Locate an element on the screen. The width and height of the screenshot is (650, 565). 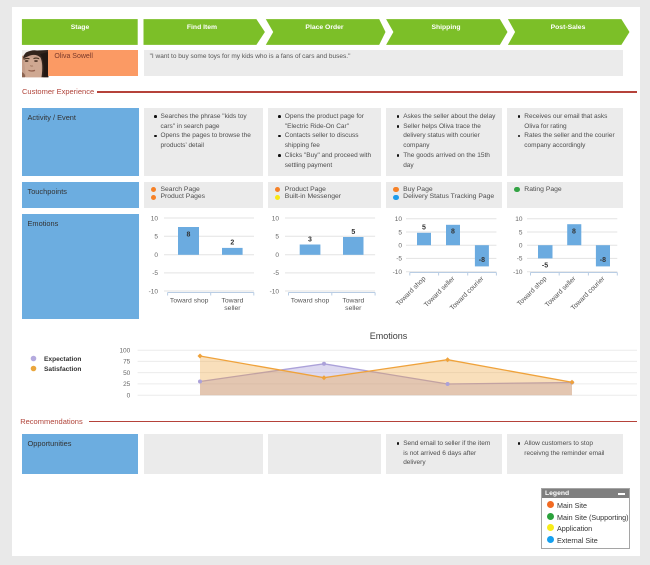
svg-text: 100 is located at coordinates (124, 351).